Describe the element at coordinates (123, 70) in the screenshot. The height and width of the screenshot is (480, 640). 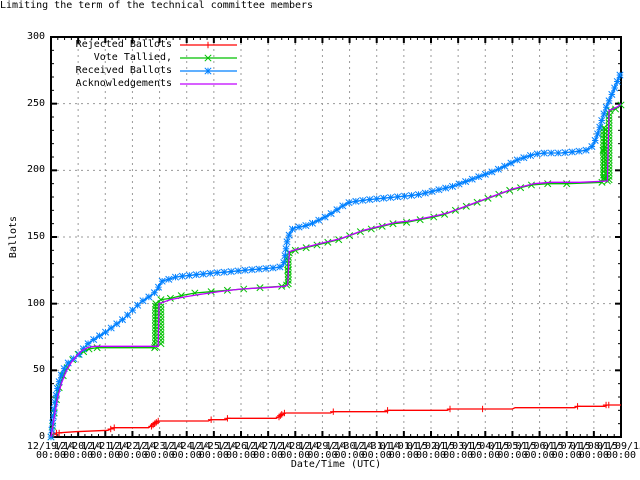
I see `legend-label-received: Received Ballots` at that location.